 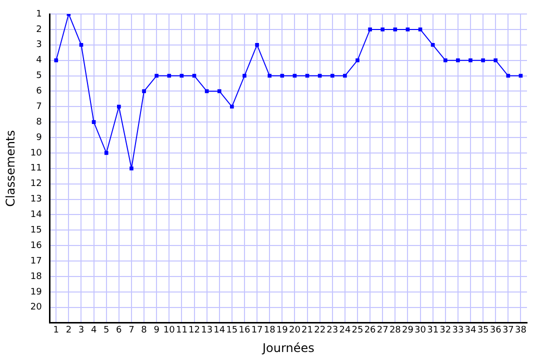 What do you see at coordinates (36, 245) in the screenshot?
I see `y-tick-label: 16` at bounding box center [36, 245].